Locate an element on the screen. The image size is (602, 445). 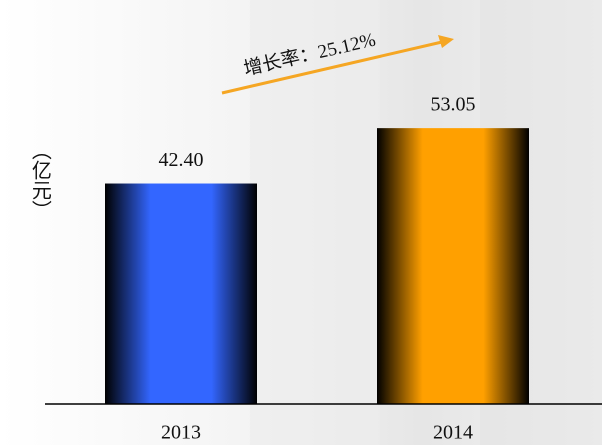
y-axis-label: （亿元） is located at coordinates (39, 180).